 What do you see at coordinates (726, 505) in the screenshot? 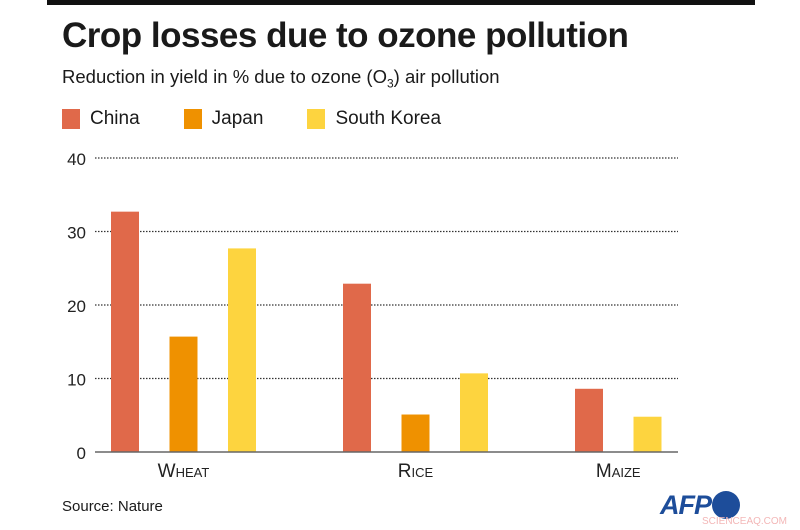
I see `afp-logo-dot` at bounding box center [726, 505].